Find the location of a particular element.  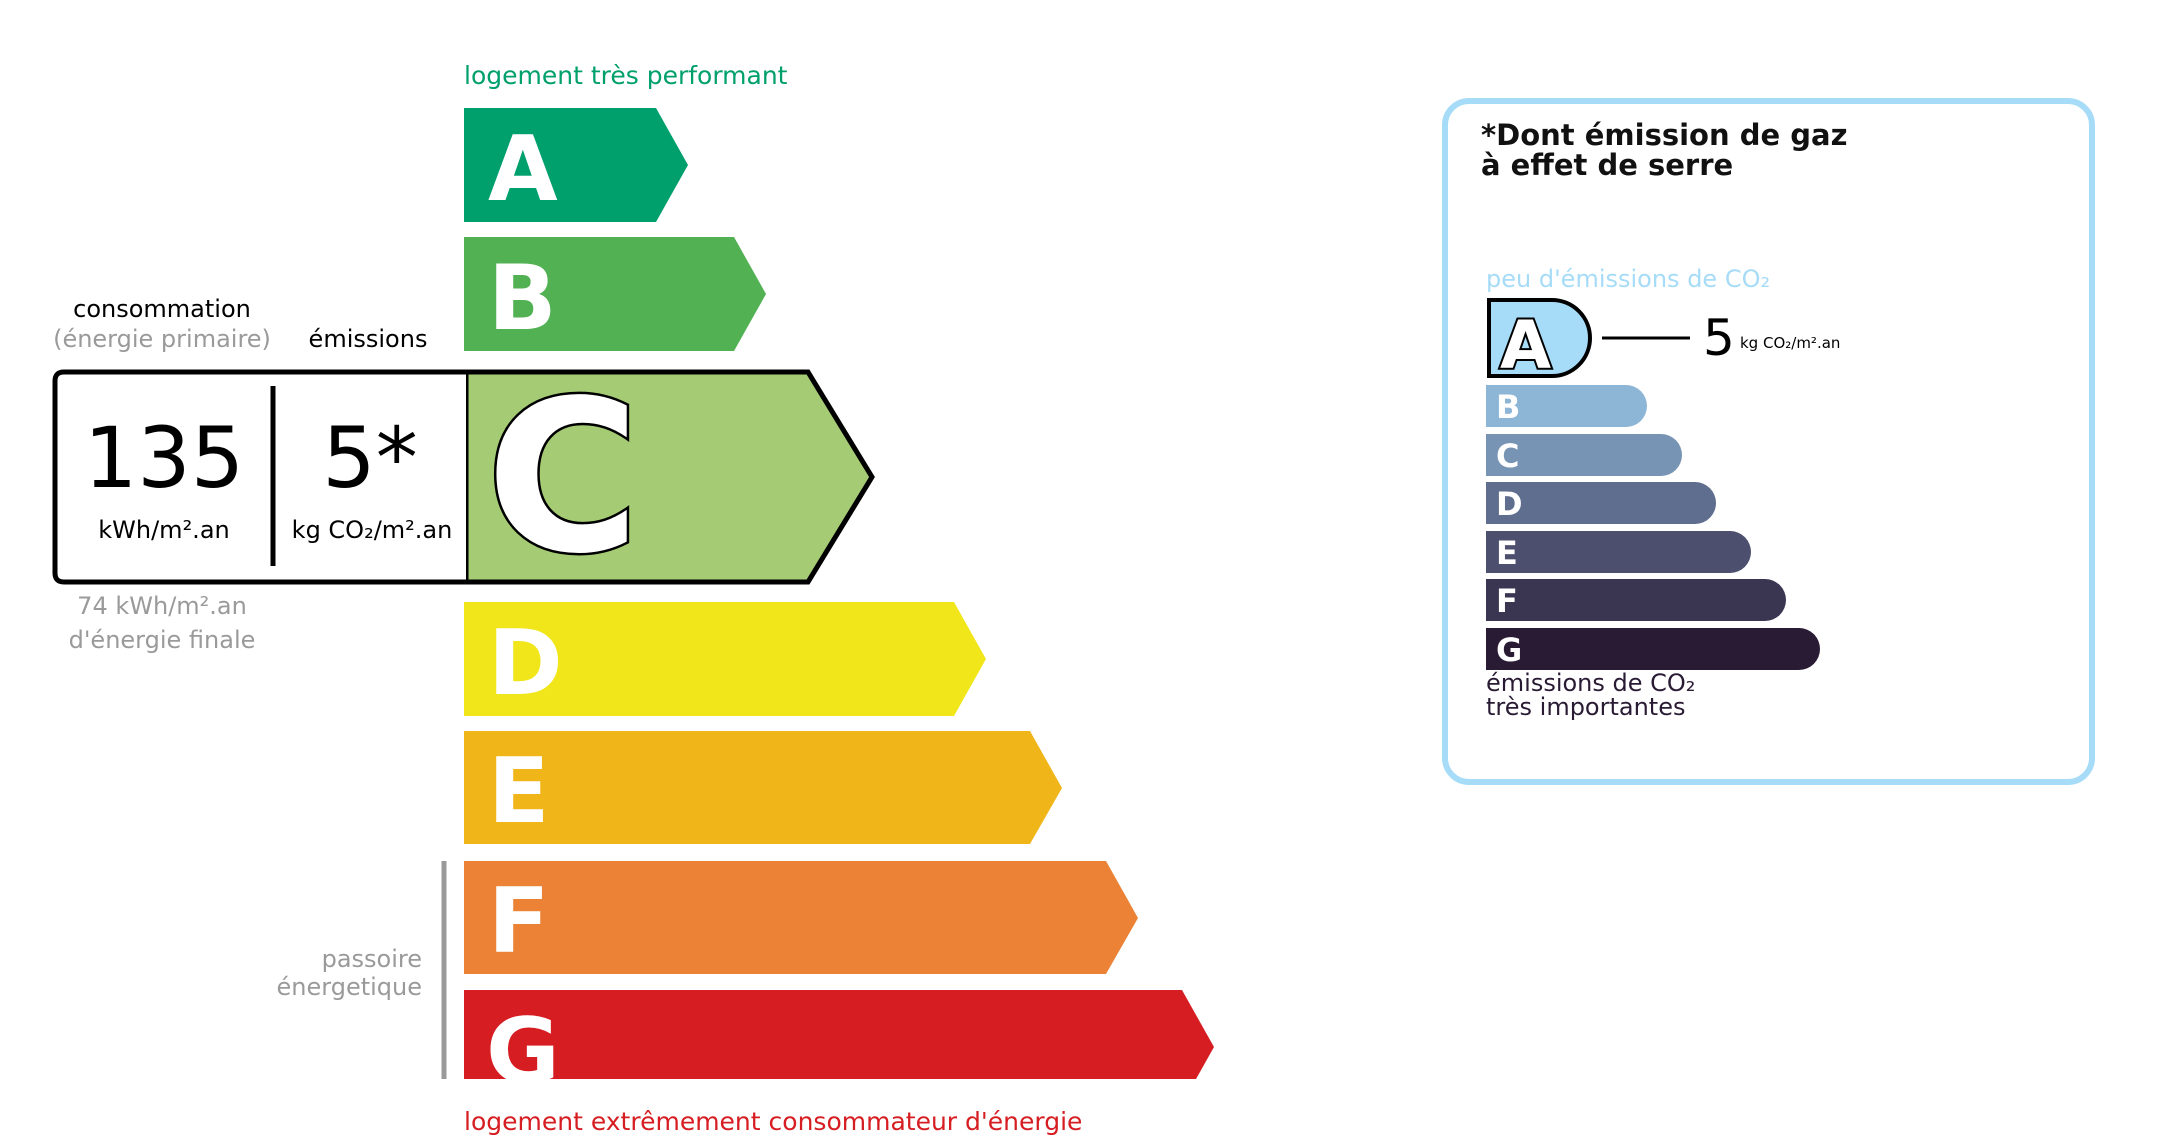

ghg-bar-c is located at coordinates (1584, 455).